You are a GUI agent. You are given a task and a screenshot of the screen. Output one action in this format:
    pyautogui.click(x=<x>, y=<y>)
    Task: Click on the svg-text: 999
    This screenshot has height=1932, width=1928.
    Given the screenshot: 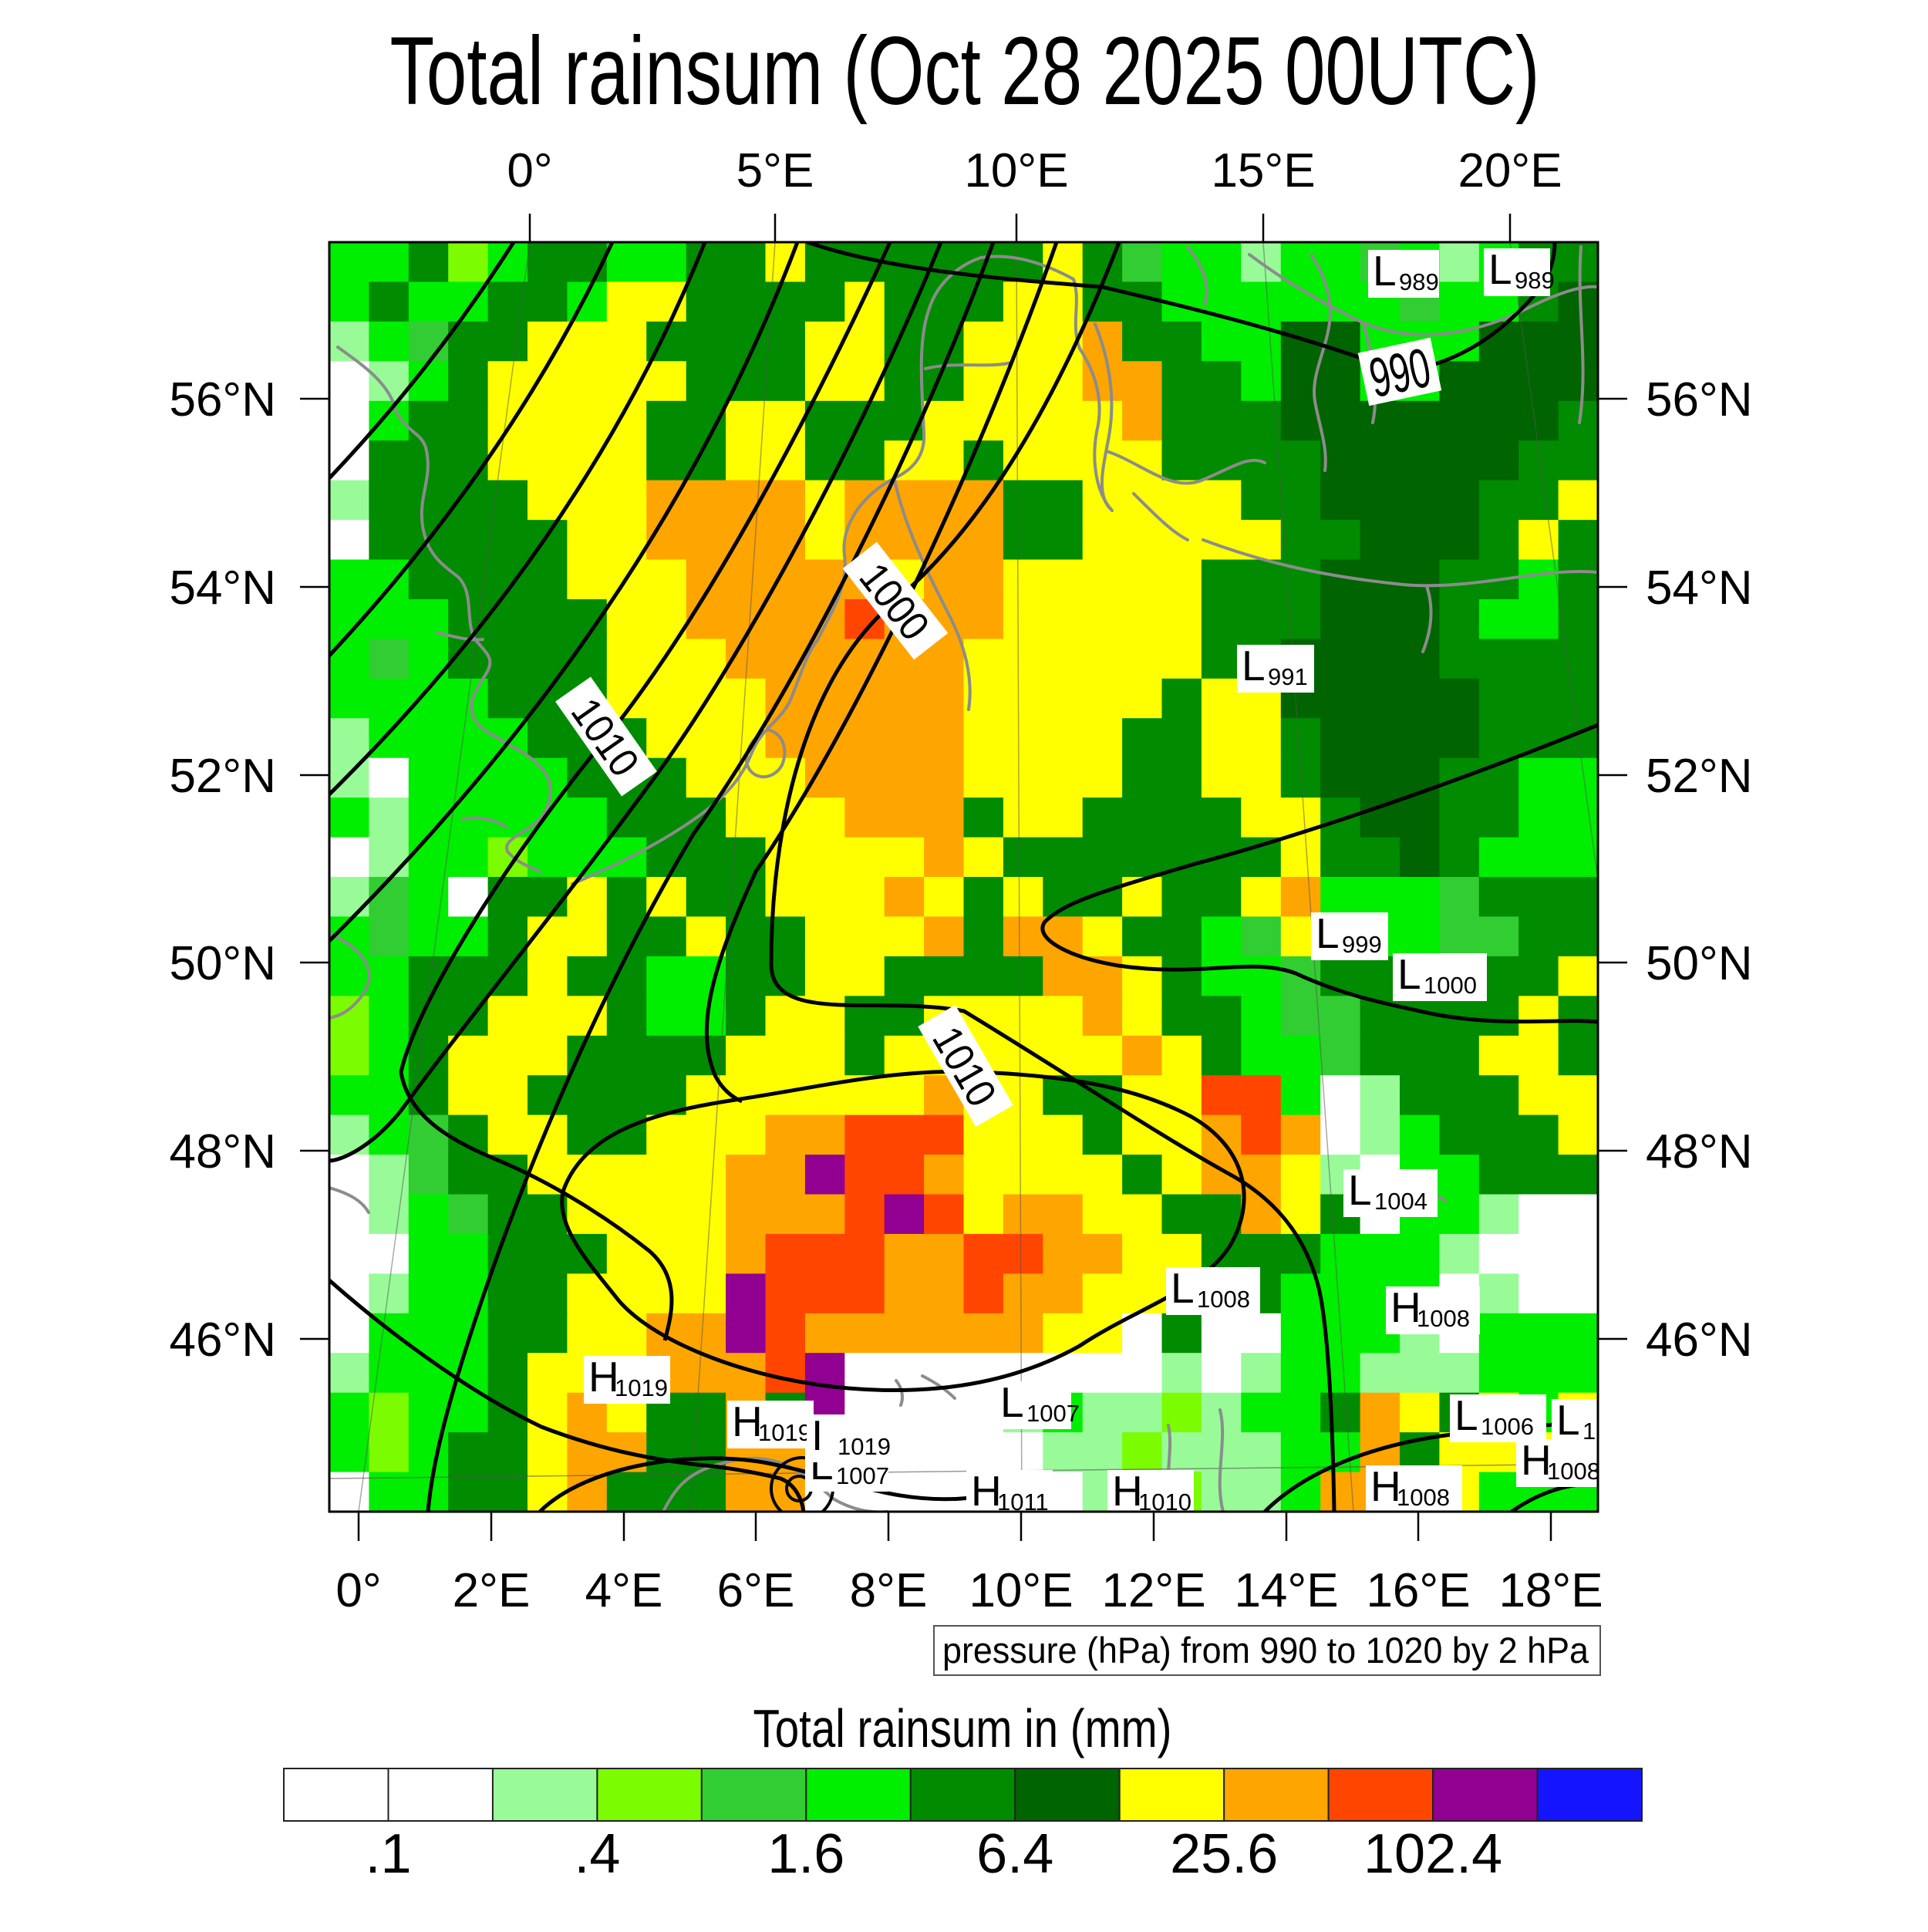 What is the action you would take?
    pyautogui.click(x=1362, y=944)
    